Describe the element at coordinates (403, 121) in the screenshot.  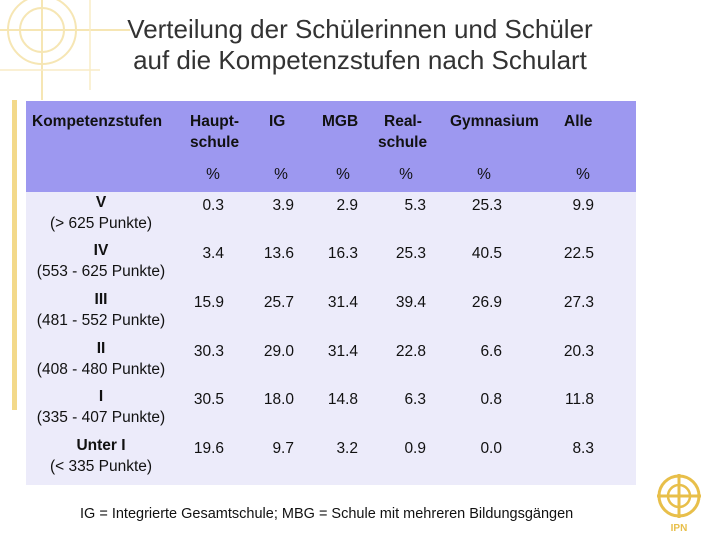
I see `header-realschule-line1: Real-` at that location.